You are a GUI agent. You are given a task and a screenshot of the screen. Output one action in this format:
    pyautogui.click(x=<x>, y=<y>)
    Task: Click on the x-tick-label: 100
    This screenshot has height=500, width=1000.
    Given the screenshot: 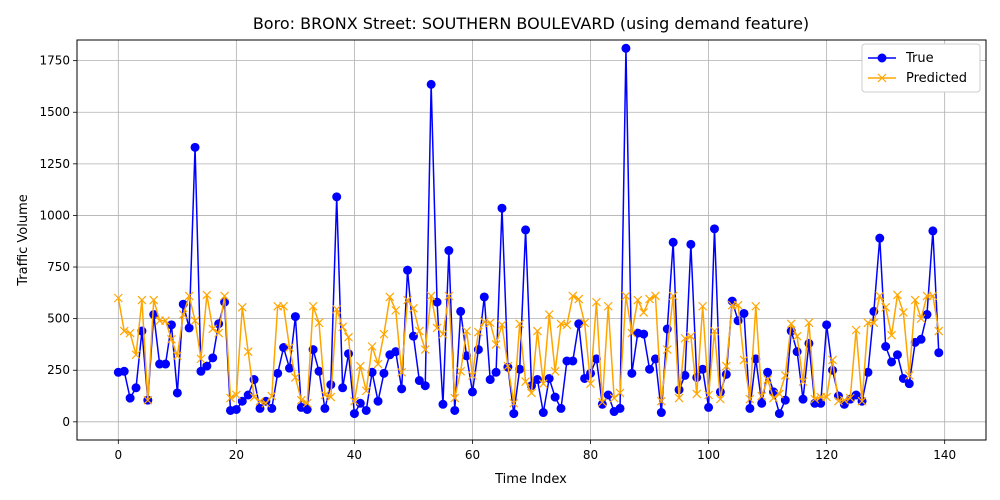 What is the action you would take?
    pyautogui.click(x=708, y=455)
    